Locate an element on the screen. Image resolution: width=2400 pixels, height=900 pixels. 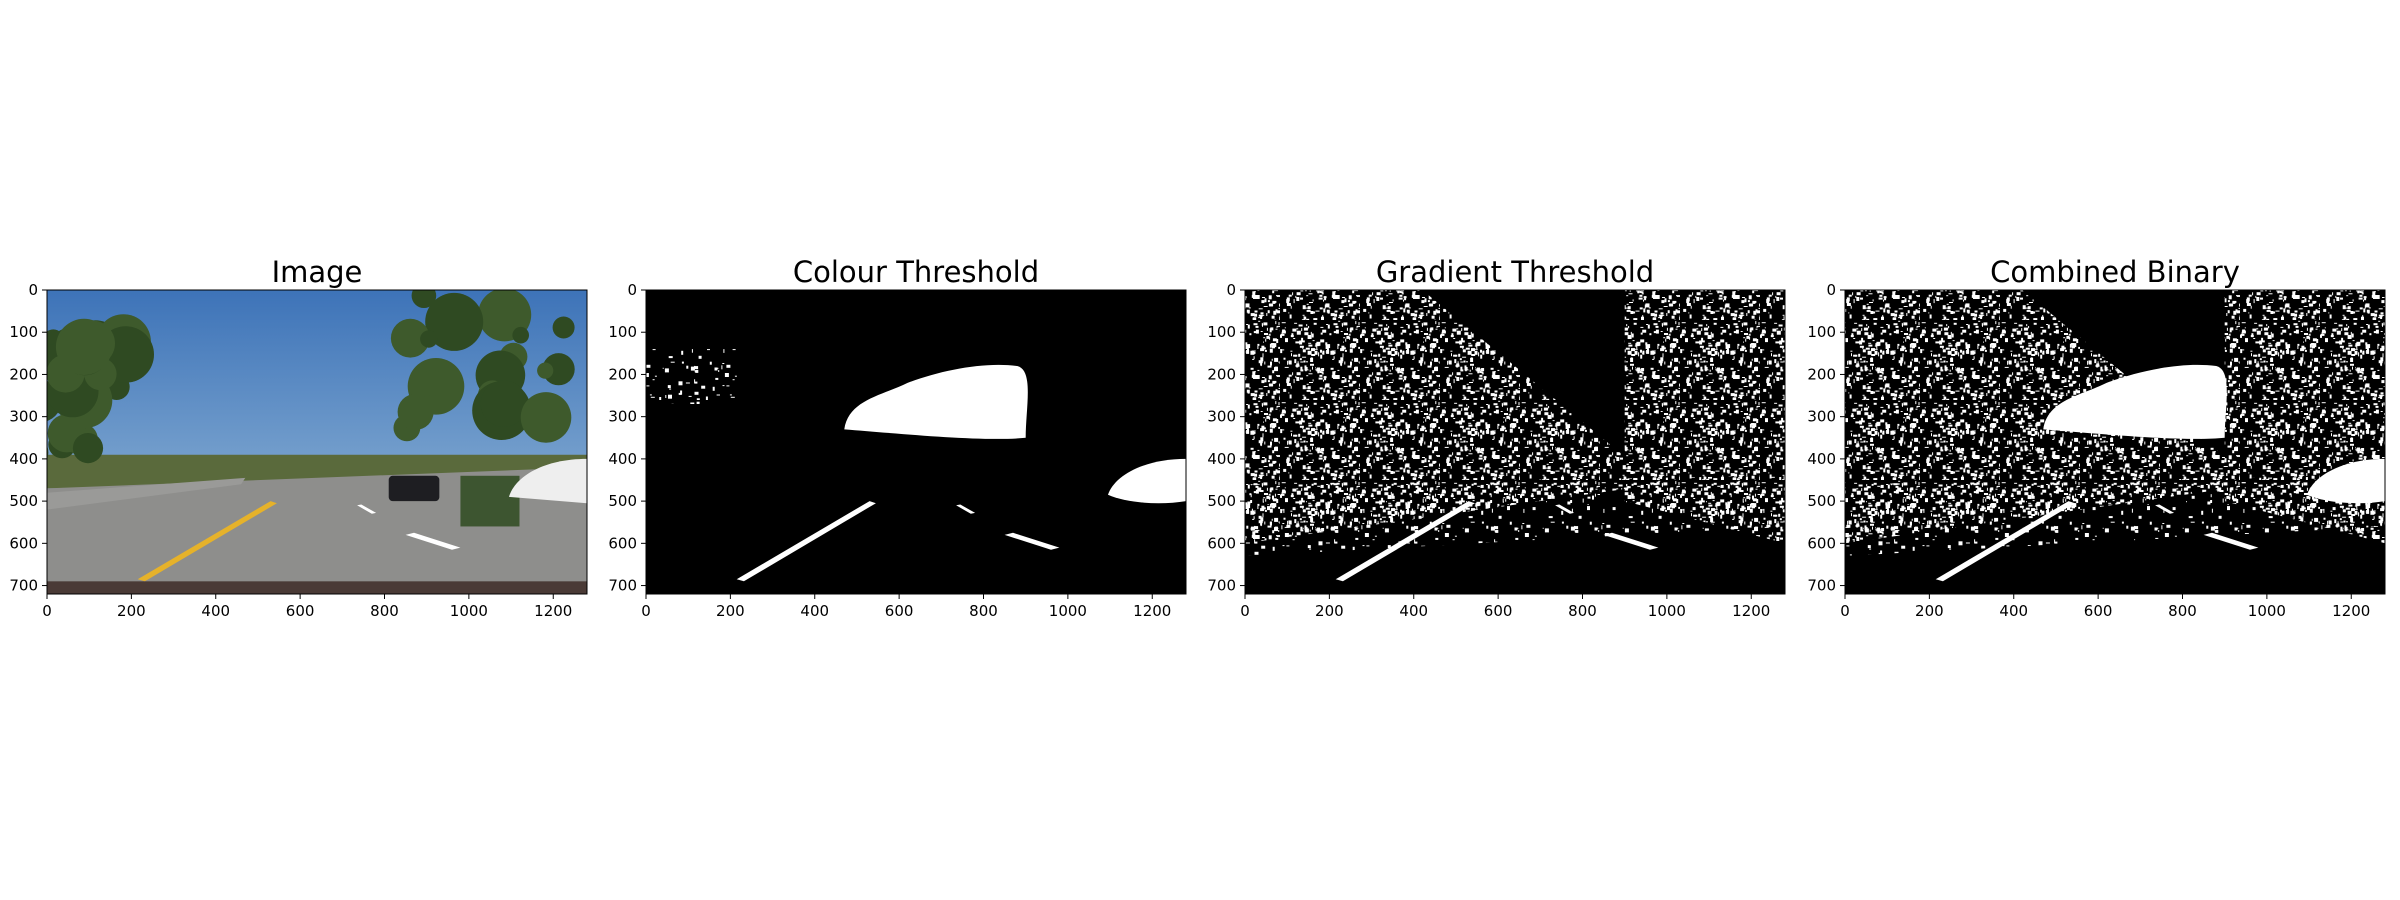
panel-title: Gradient Threshold is located at coordinates (1515, 272).